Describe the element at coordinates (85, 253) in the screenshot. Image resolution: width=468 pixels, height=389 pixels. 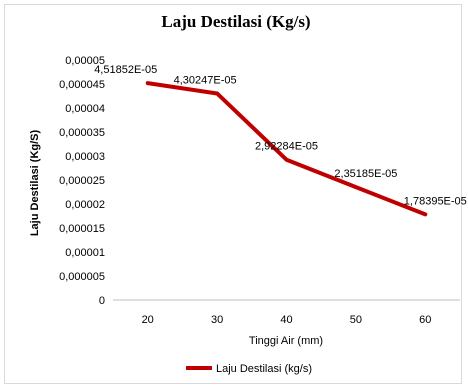
I see `y-tick-label: 0,00001` at that location.